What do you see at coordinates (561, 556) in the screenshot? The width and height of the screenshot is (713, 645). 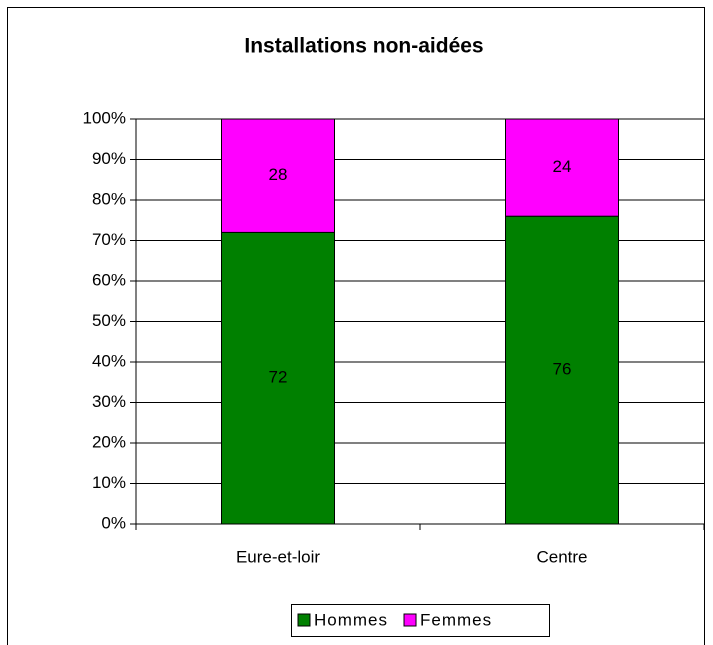 I see `x-tick-label: Centre` at bounding box center [561, 556].